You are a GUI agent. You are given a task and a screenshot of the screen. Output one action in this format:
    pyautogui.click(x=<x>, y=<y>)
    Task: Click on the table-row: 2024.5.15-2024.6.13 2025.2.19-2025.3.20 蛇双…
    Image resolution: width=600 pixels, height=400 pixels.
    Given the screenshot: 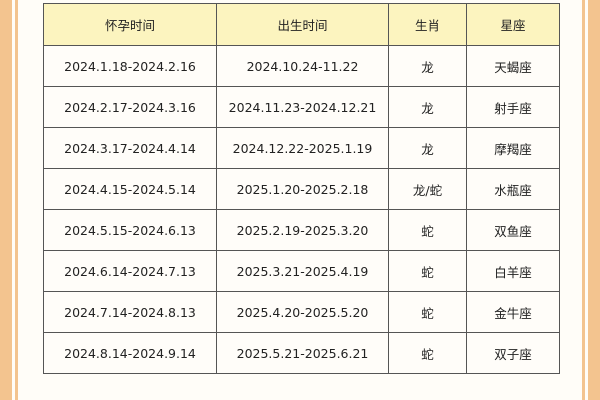 What is the action you would take?
    pyautogui.click(x=301, y=230)
    